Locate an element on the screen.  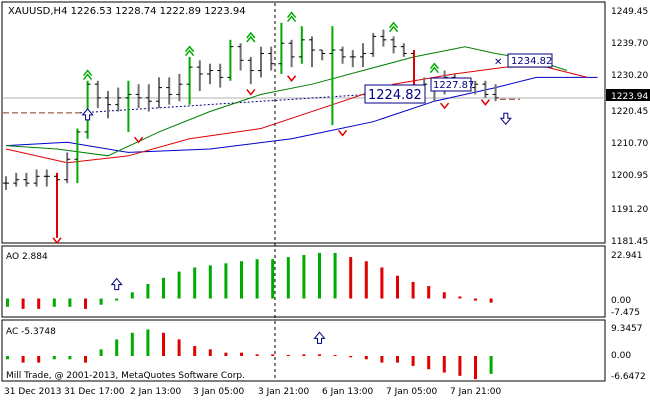
price-tick: 1239.70 is located at coordinates (629, 44).